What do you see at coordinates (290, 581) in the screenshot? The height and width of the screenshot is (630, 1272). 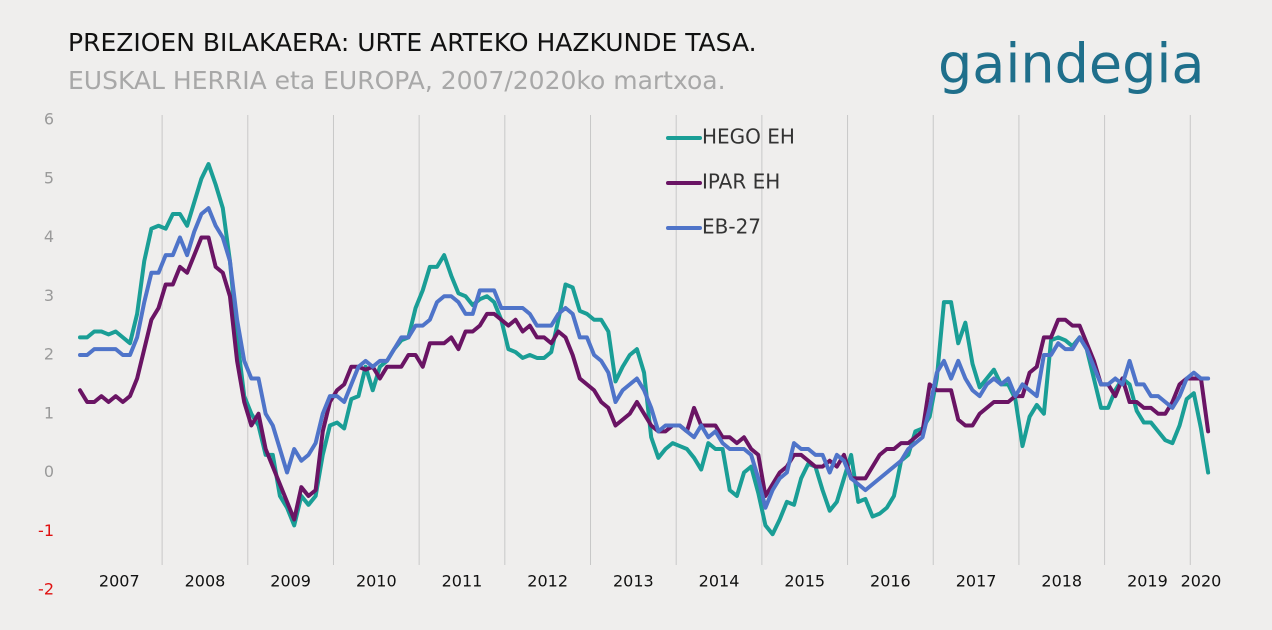 I see `x-tick-label: 2009` at bounding box center [290, 581].